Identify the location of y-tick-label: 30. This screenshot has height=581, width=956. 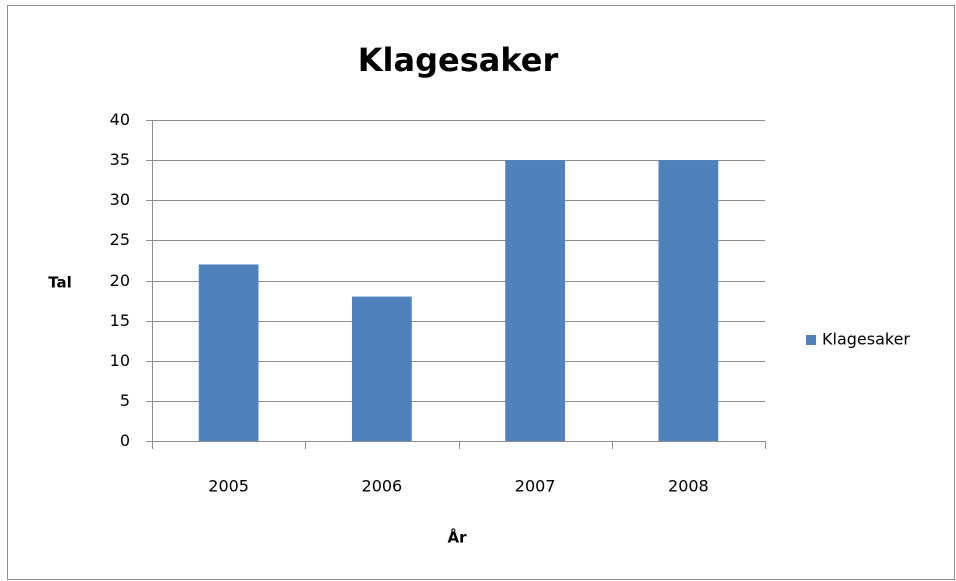
(120, 199).